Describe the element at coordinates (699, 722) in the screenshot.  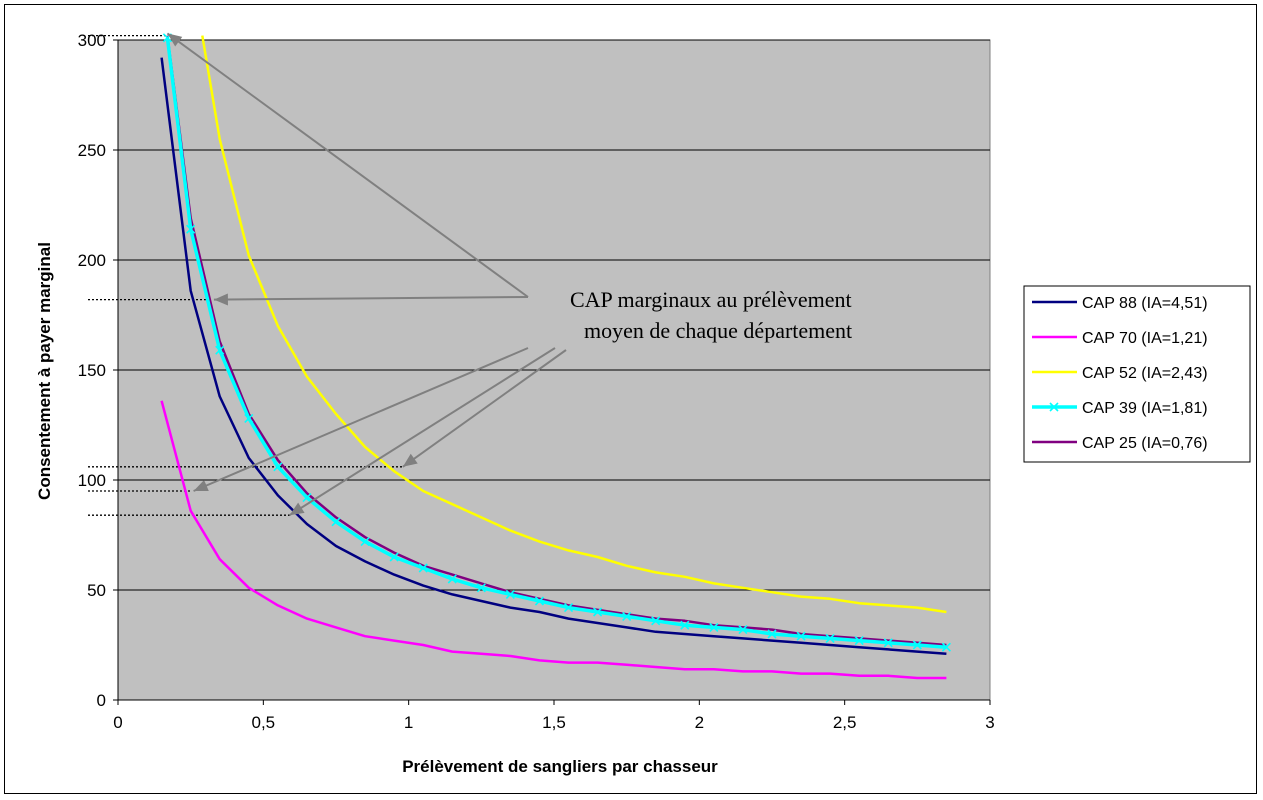
I see `x-tick-label: 2` at that location.